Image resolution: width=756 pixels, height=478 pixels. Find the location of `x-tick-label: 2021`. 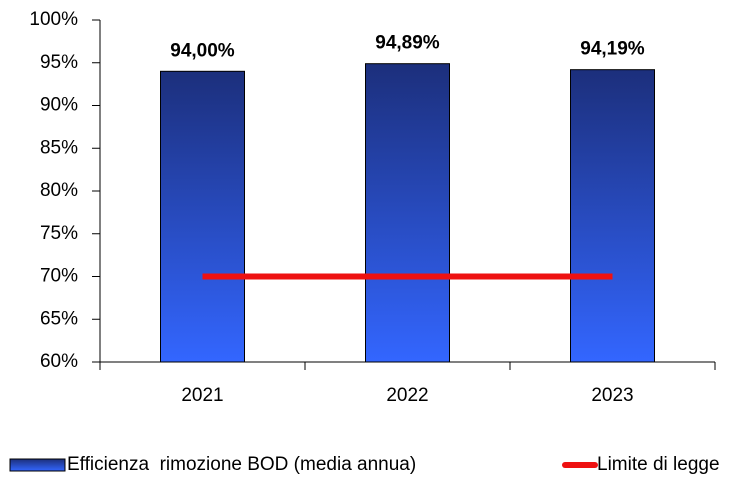

x-tick-label: 2021 is located at coordinates (202, 395).